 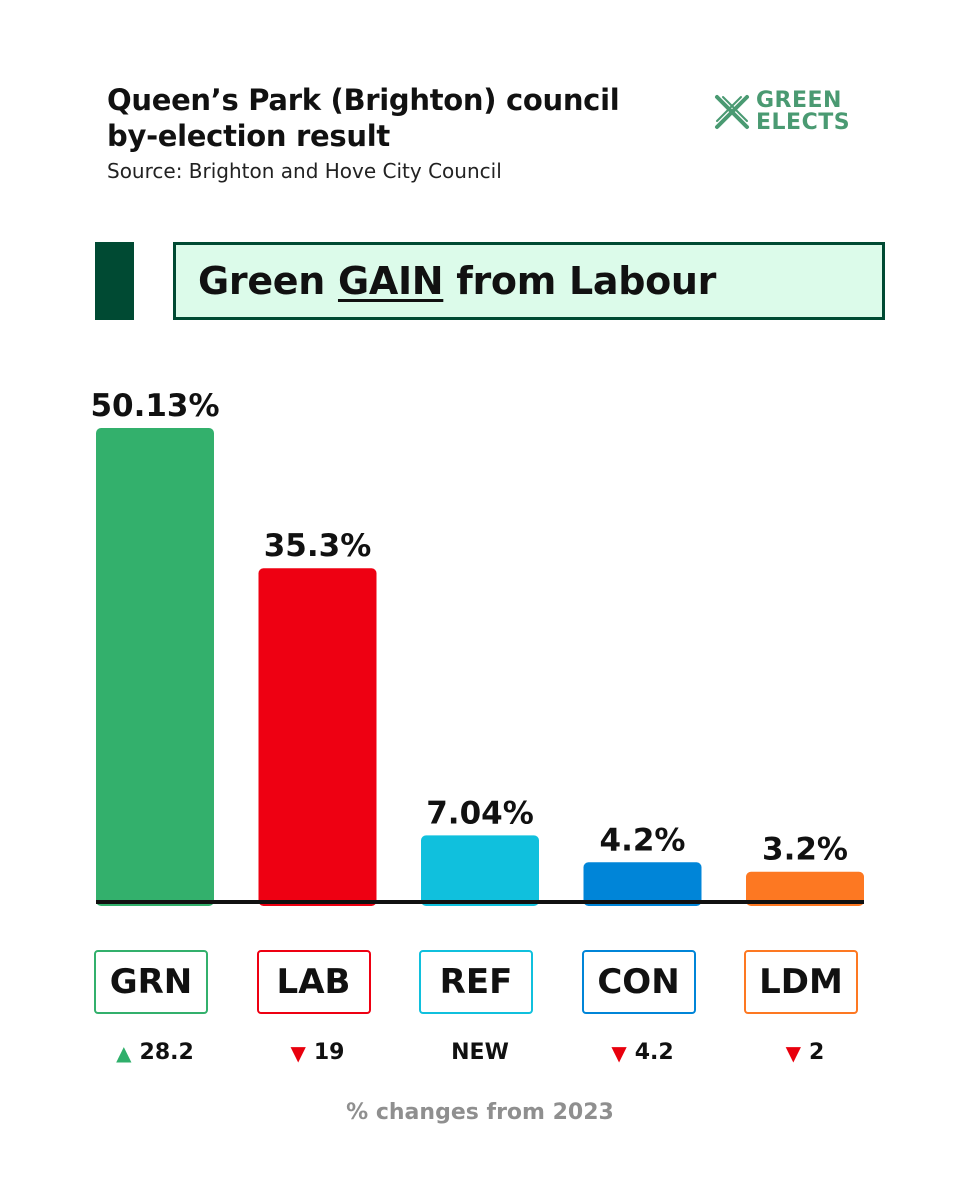 I want to click on headline-banner: Green GAIN from Labour, so click(x=529, y=281).